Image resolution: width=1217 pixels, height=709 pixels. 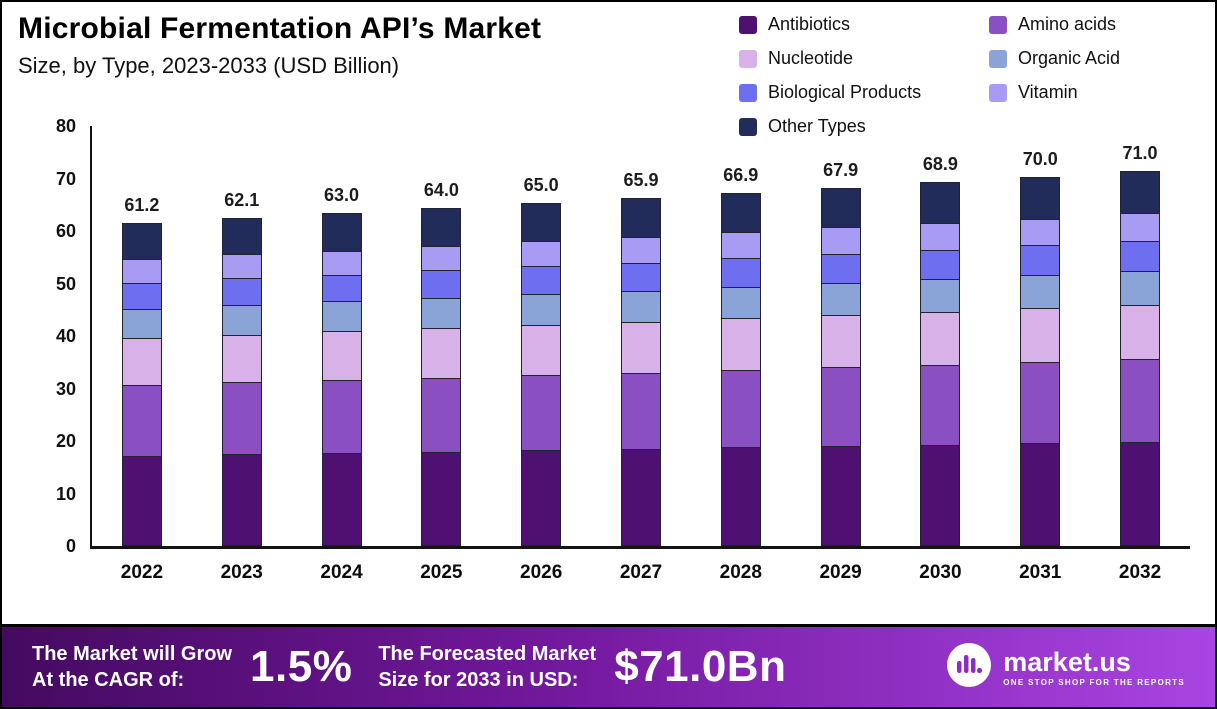 What do you see at coordinates (65, 283) in the screenshot?
I see `y-tick-label: 50` at bounding box center [65, 283].